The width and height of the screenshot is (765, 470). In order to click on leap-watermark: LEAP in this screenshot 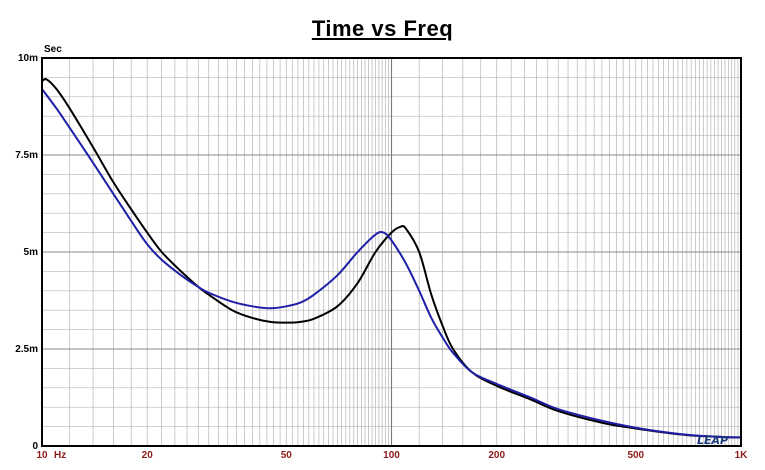, I will do `click(712, 440)`.